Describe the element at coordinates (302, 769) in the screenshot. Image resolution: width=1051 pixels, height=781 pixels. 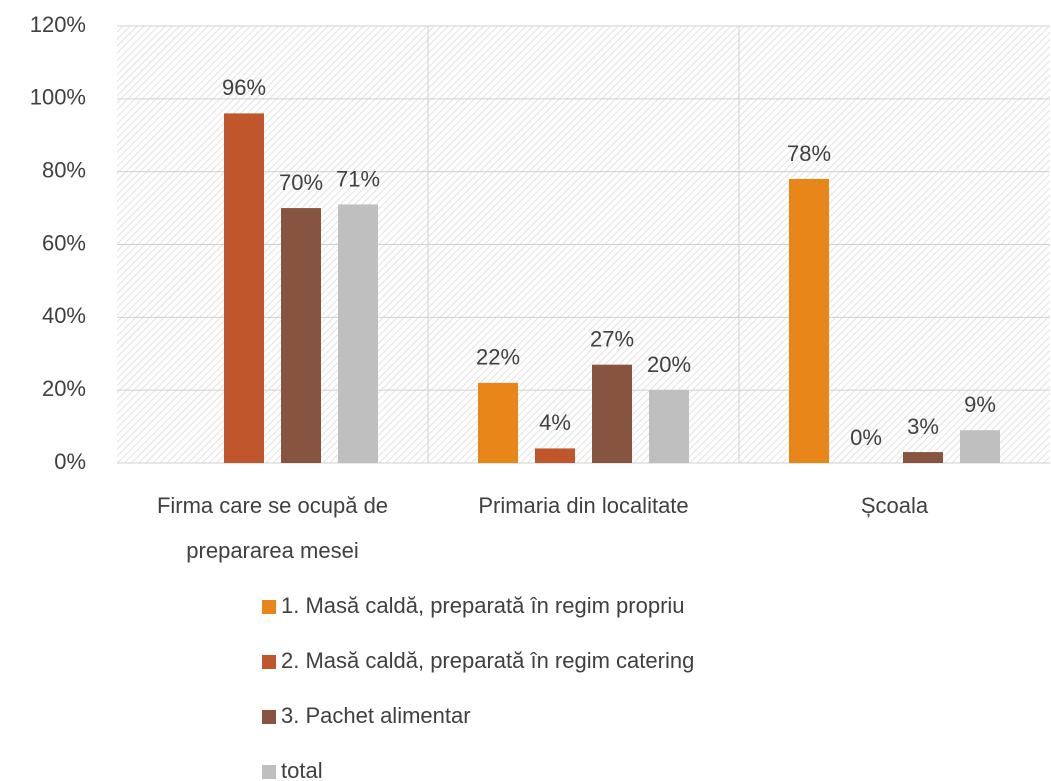
I see `legend-label: total` at that location.